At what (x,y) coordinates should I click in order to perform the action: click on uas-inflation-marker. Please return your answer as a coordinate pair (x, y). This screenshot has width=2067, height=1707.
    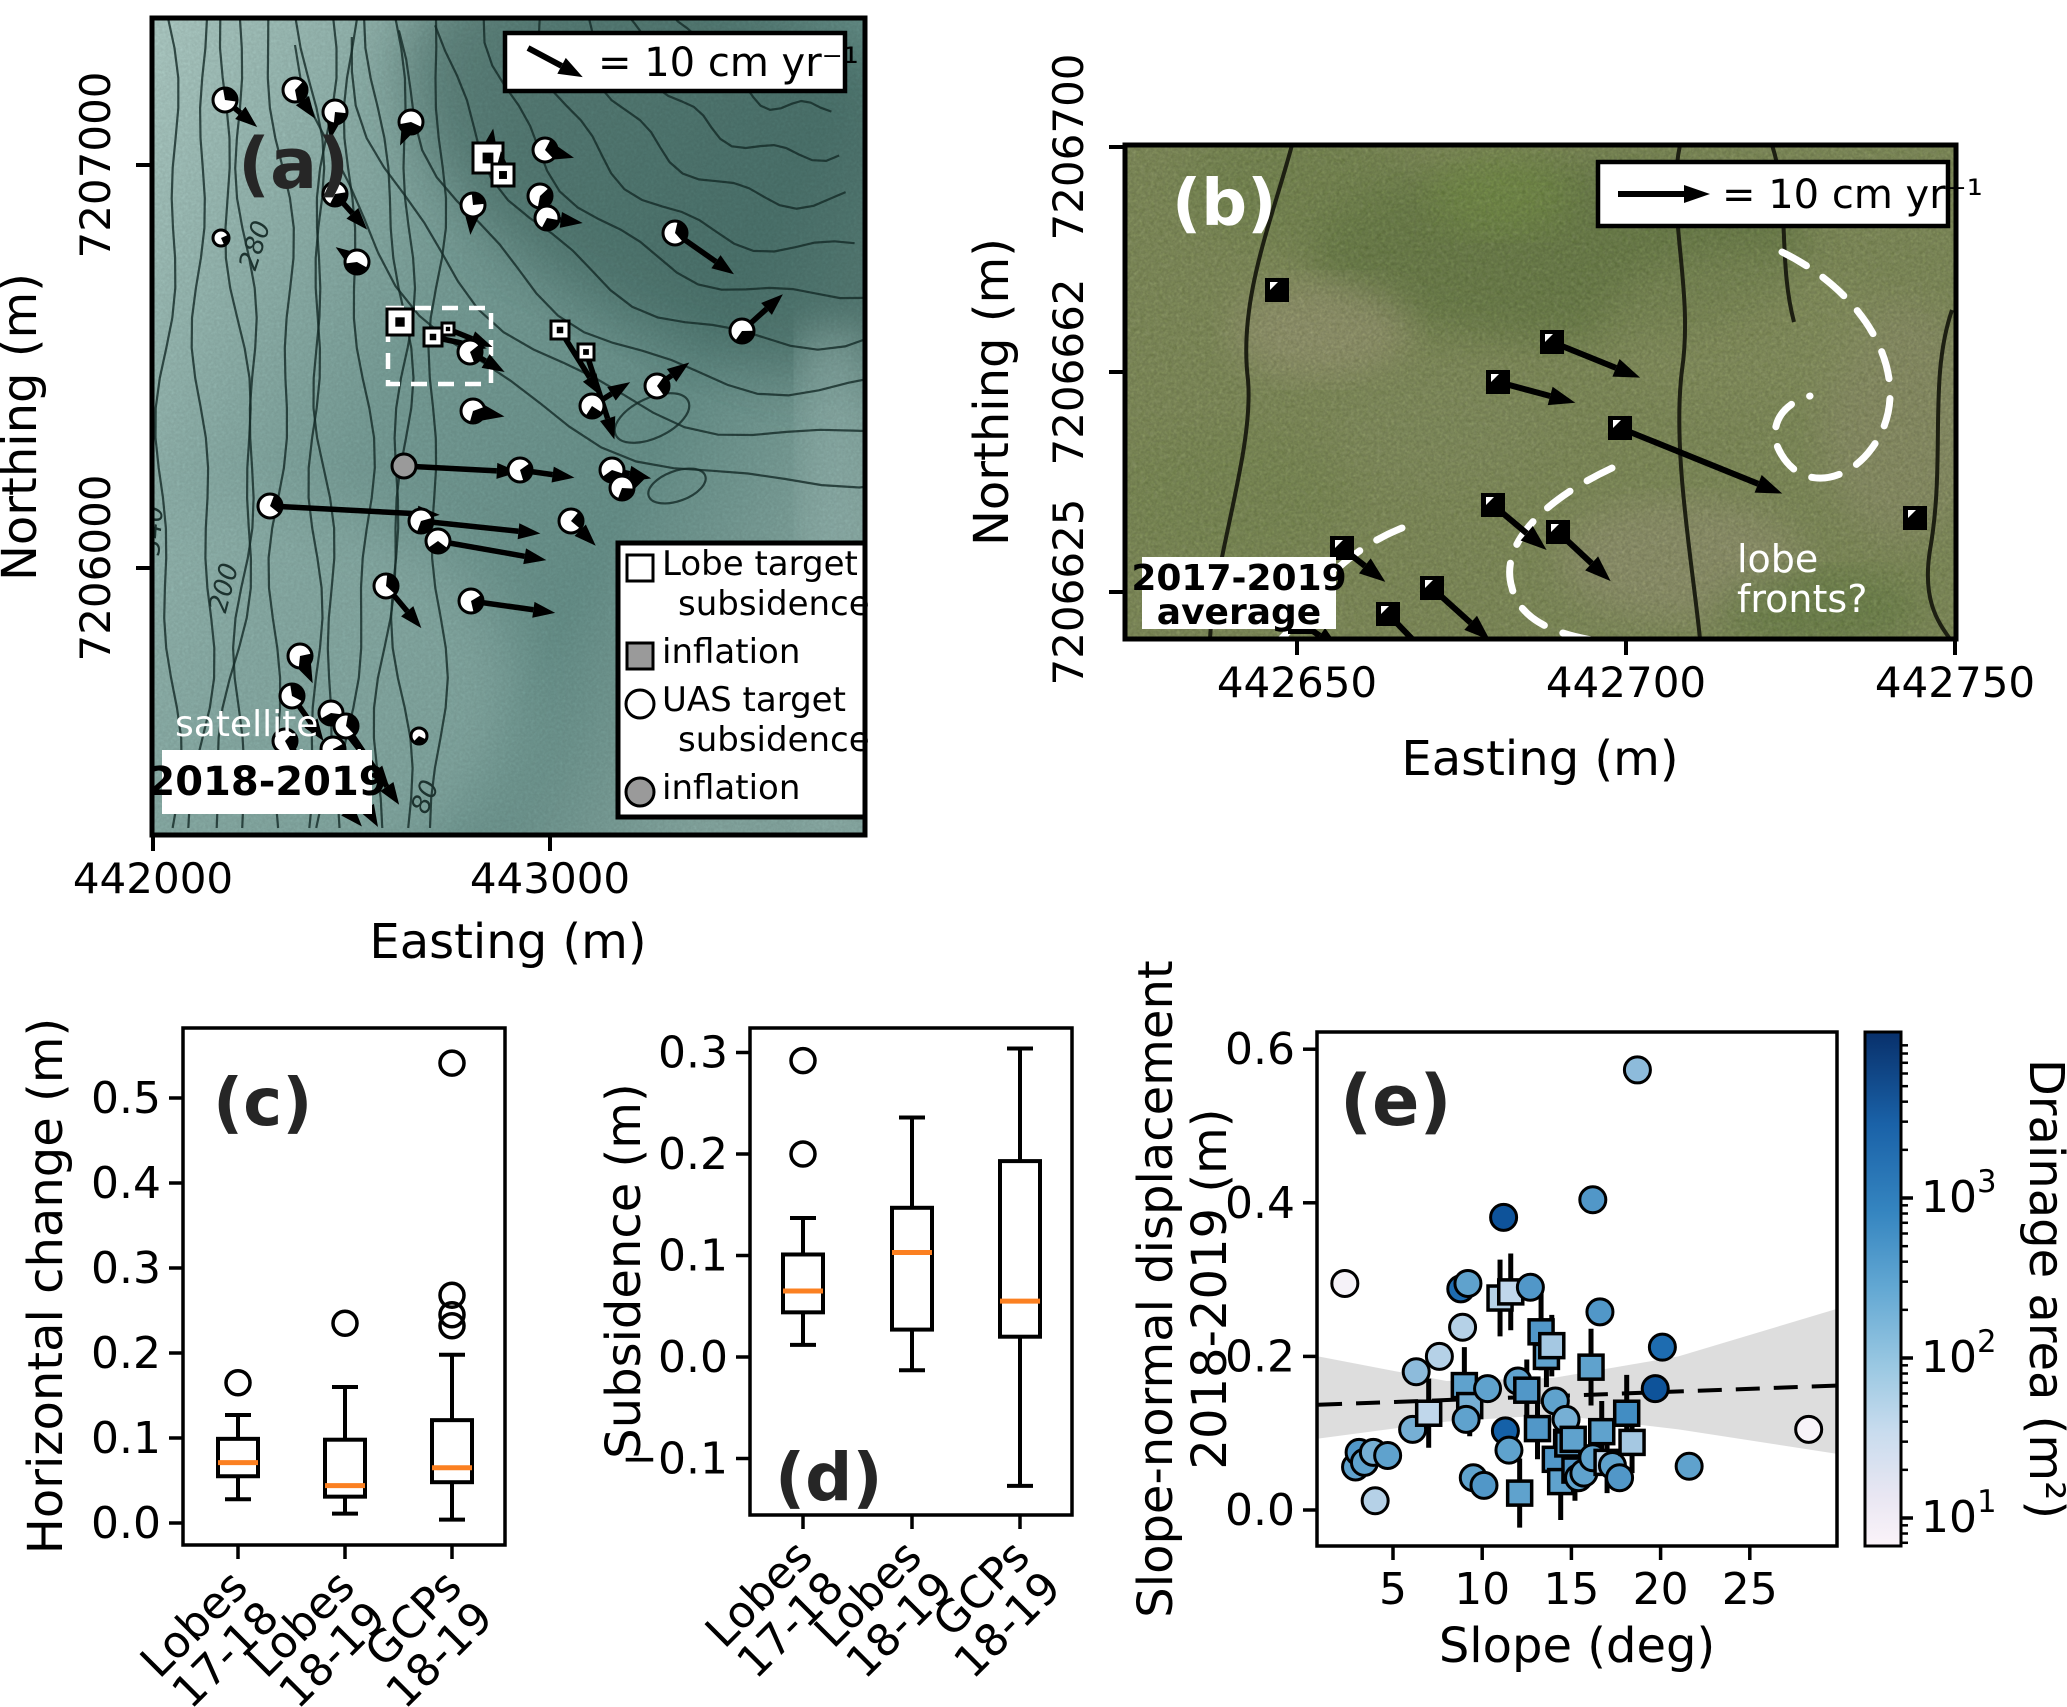
    Looking at the image, I should click on (404, 466).